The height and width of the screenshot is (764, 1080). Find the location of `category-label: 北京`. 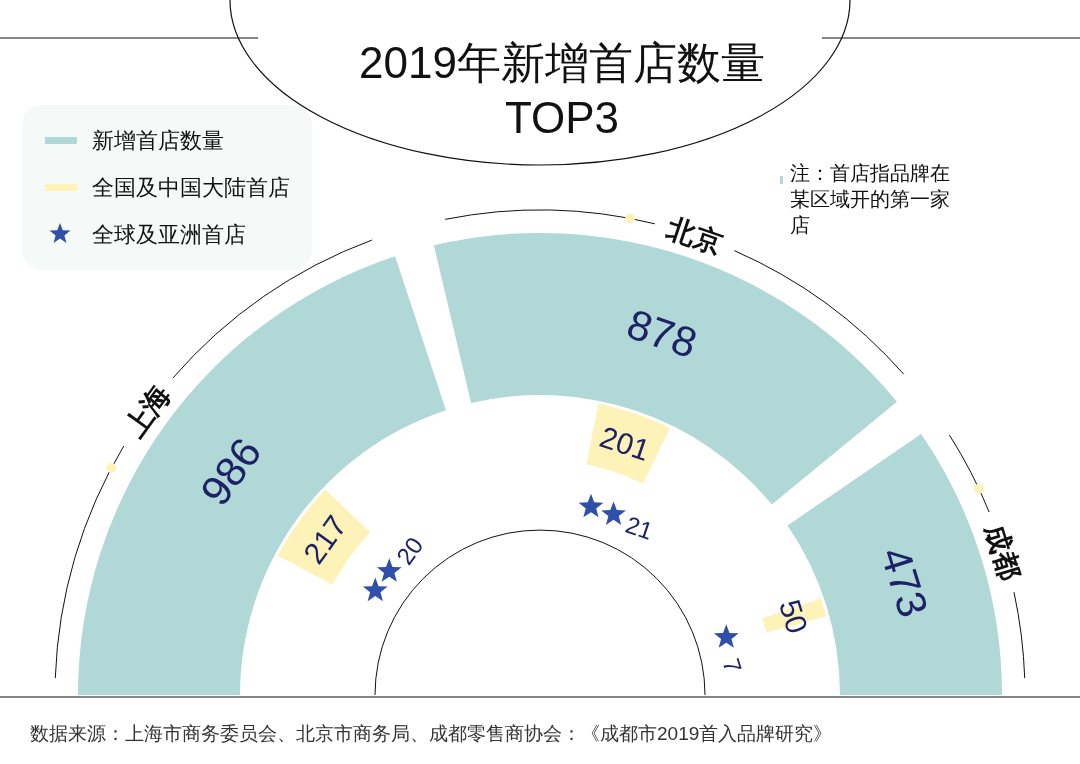

category-label: 北京 is located at coordinates (694, 236).